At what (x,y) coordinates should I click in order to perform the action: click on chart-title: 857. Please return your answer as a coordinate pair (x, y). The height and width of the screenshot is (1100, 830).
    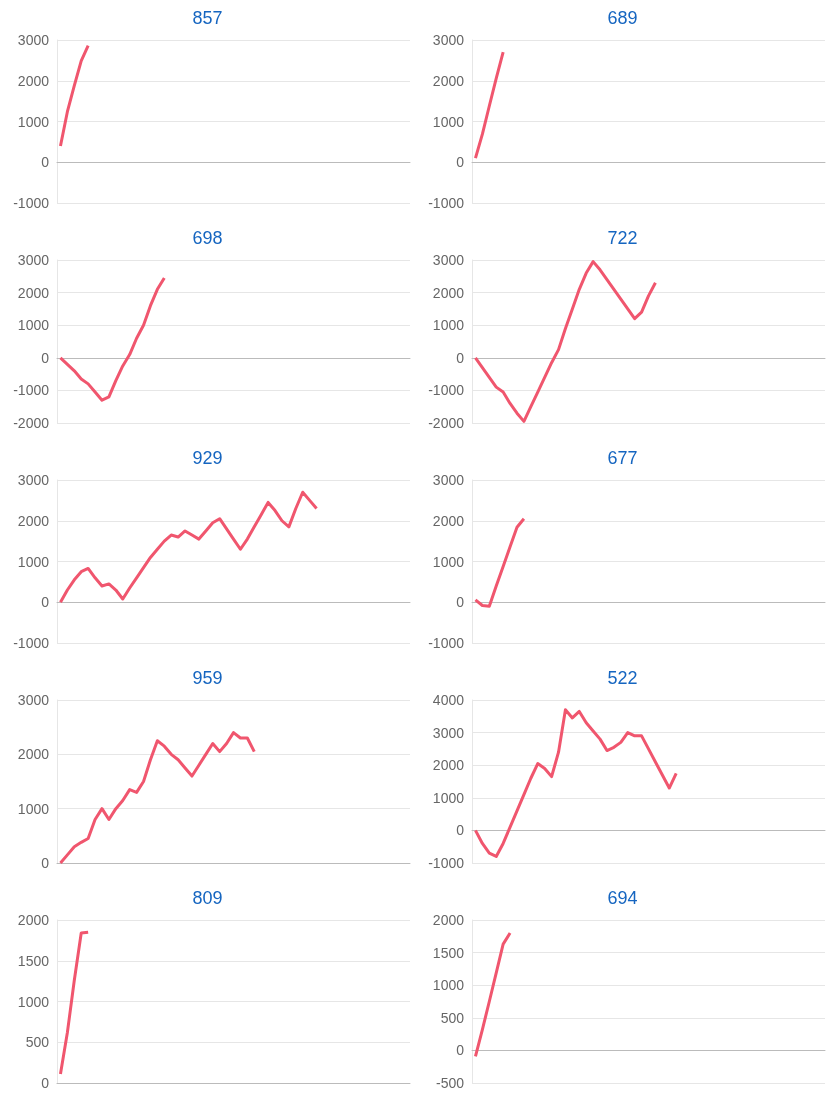
    Looking at the image, I should click on (207, 18).